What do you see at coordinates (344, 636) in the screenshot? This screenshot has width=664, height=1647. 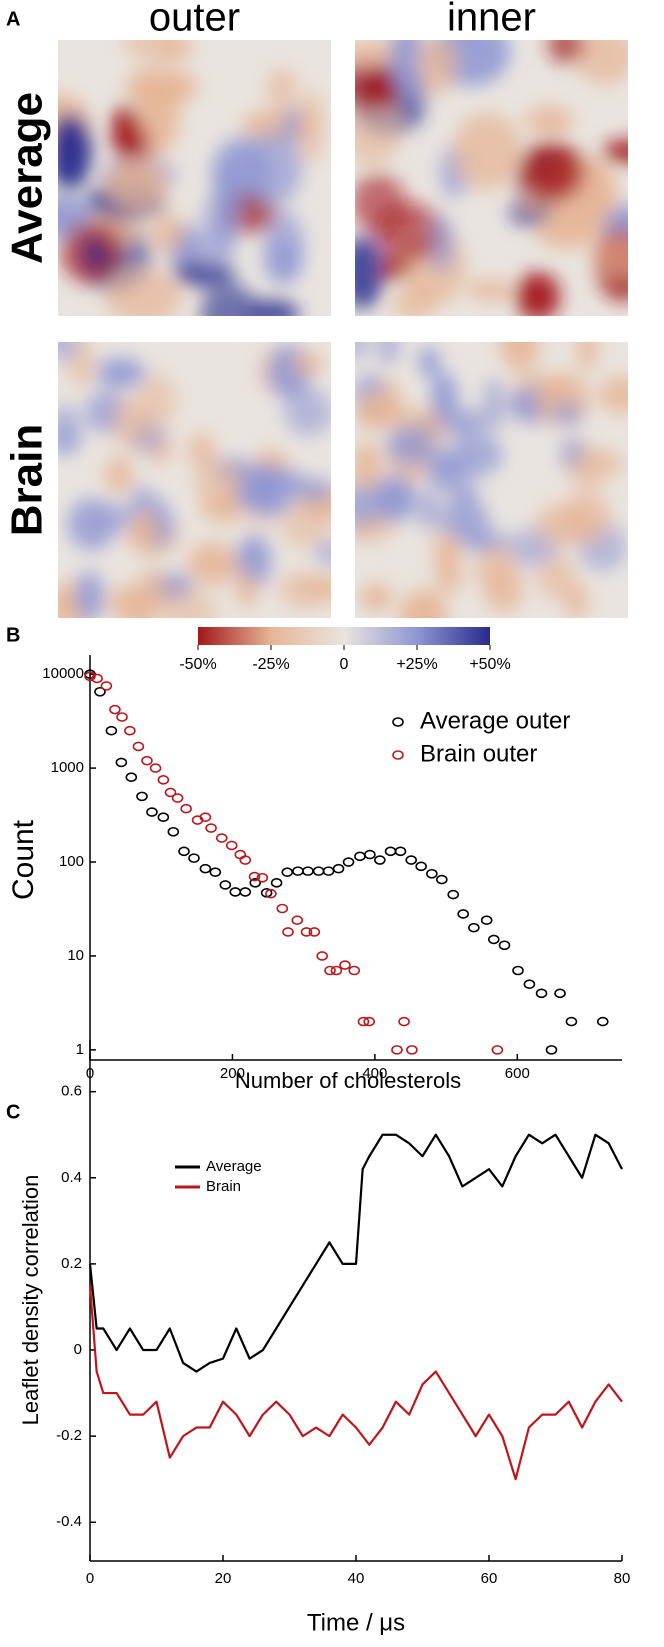 I see `colorbar` at bounding box center [344, 636].